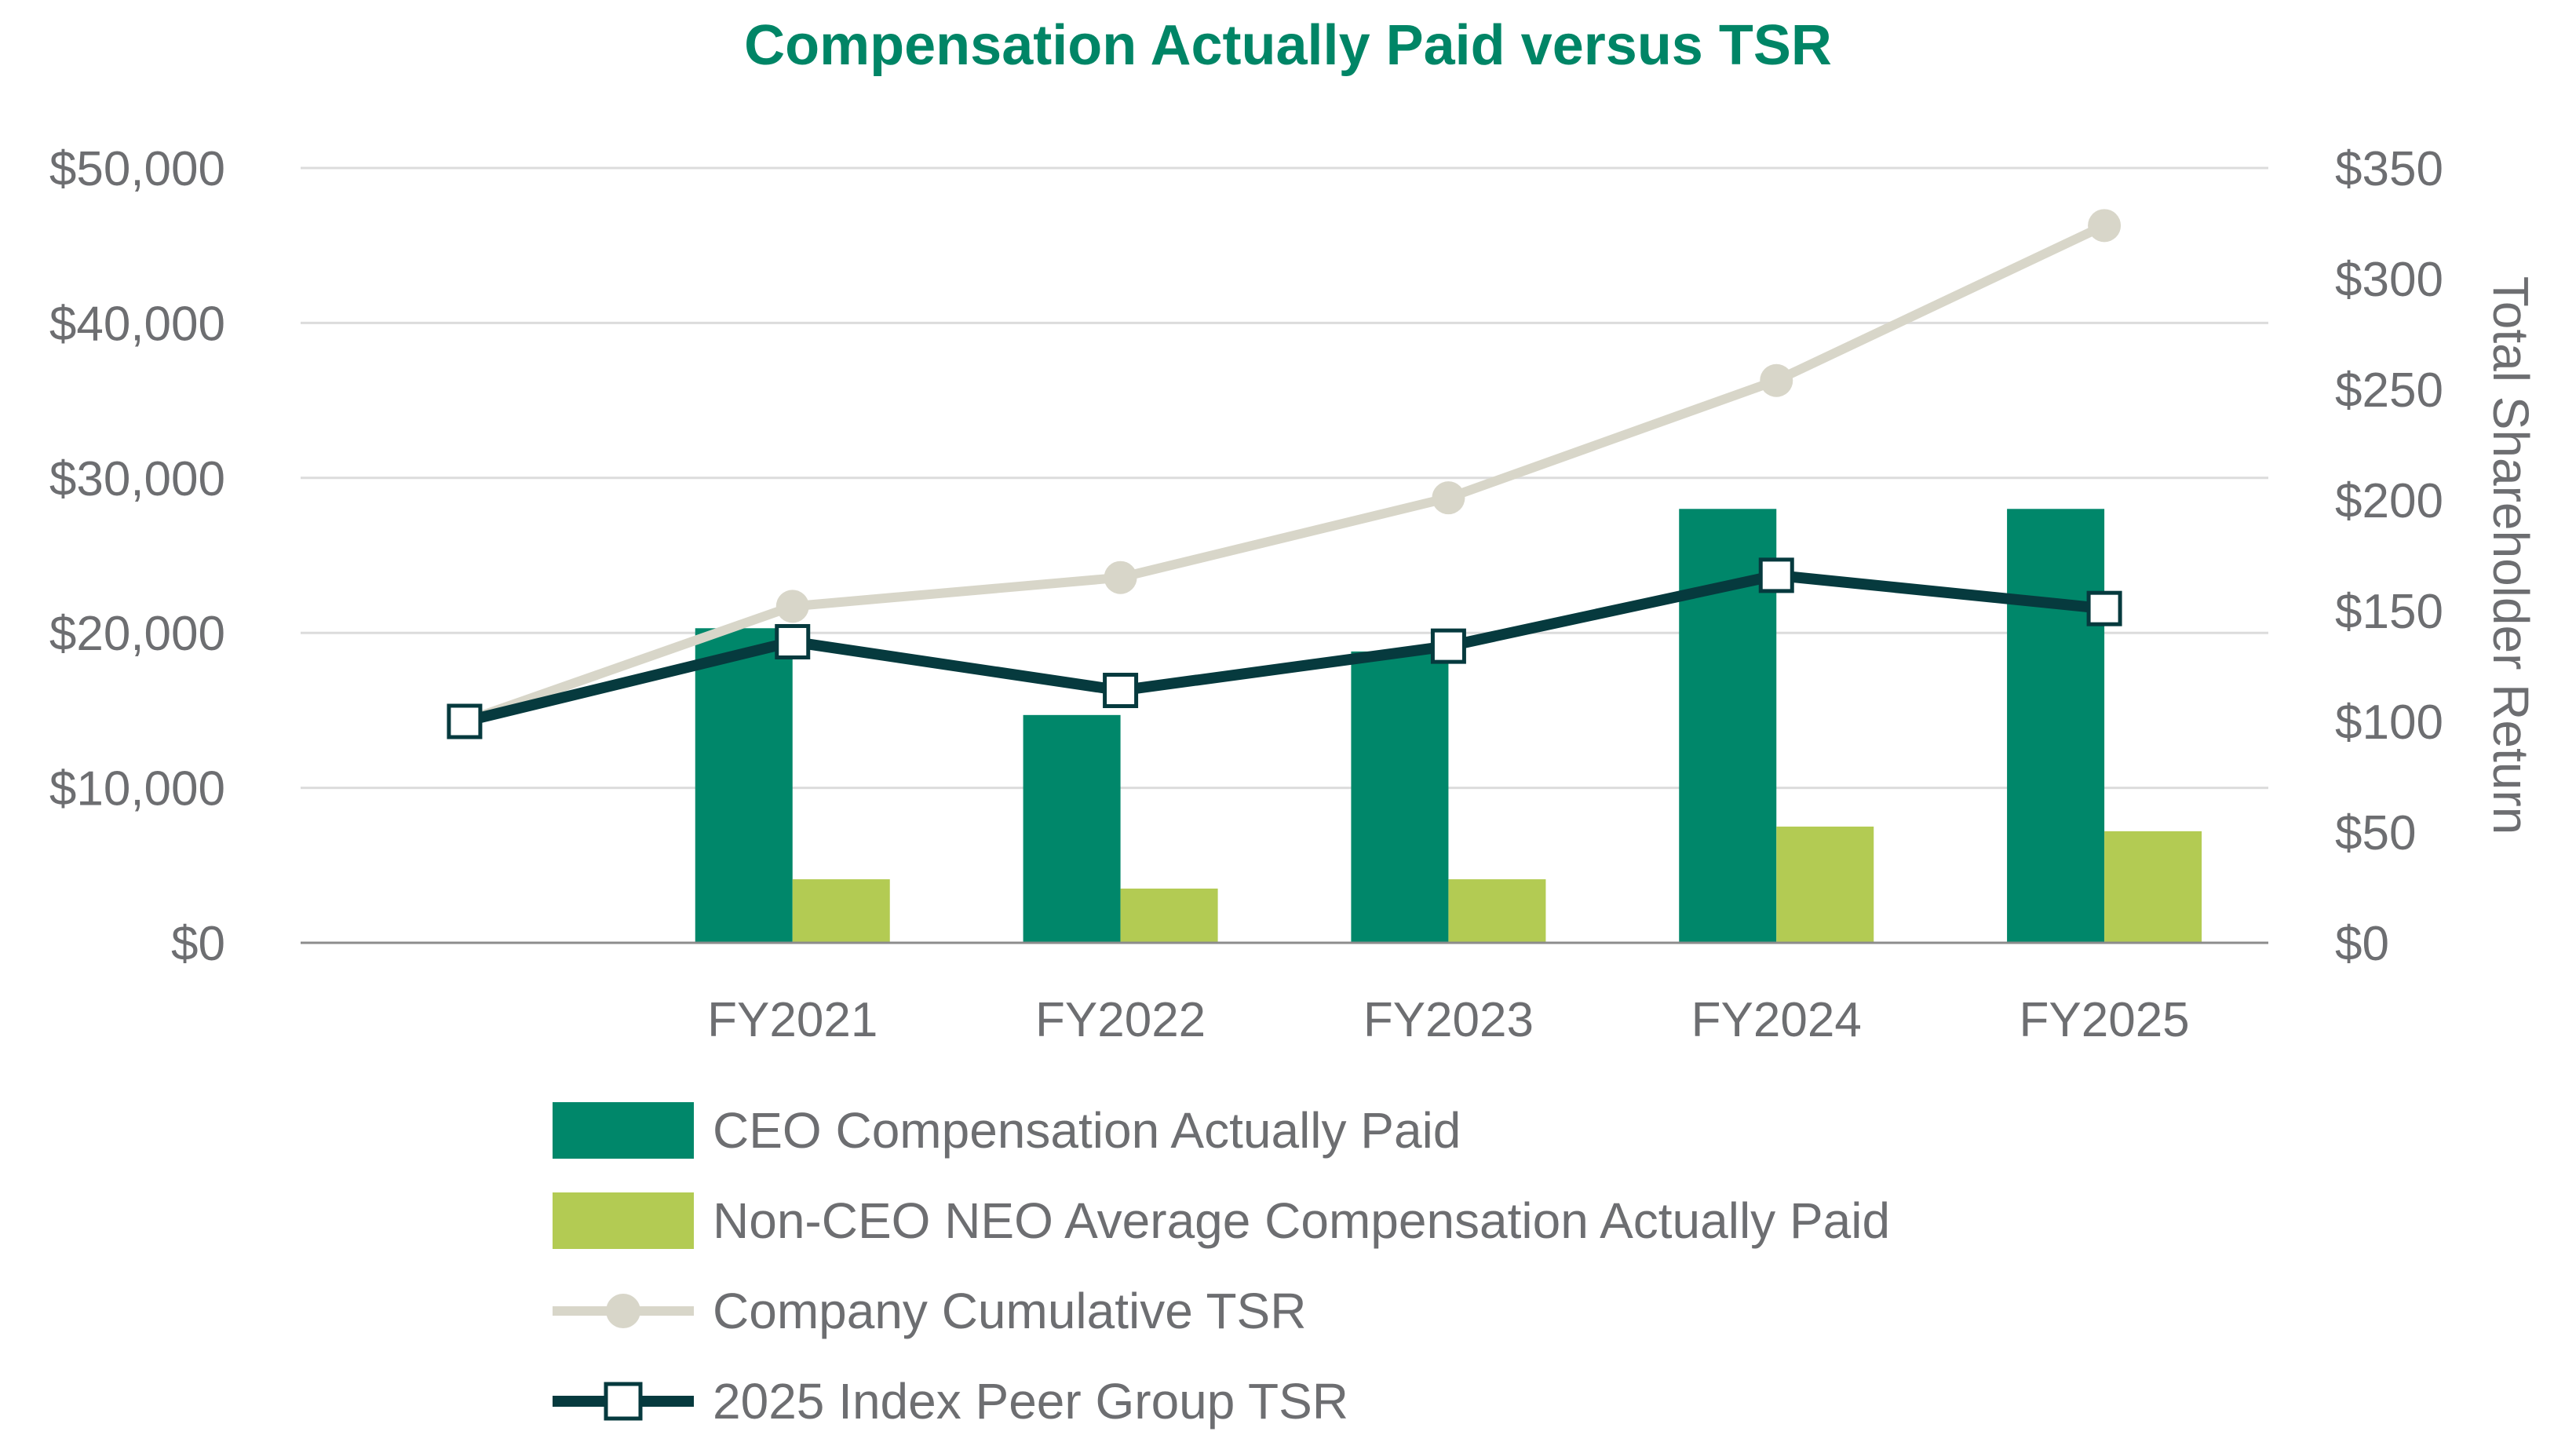  What do you see at coordinates (198, 944) in the screenshot?
I see `y-left-tick-label: $0` at bounding box center [198, 944].